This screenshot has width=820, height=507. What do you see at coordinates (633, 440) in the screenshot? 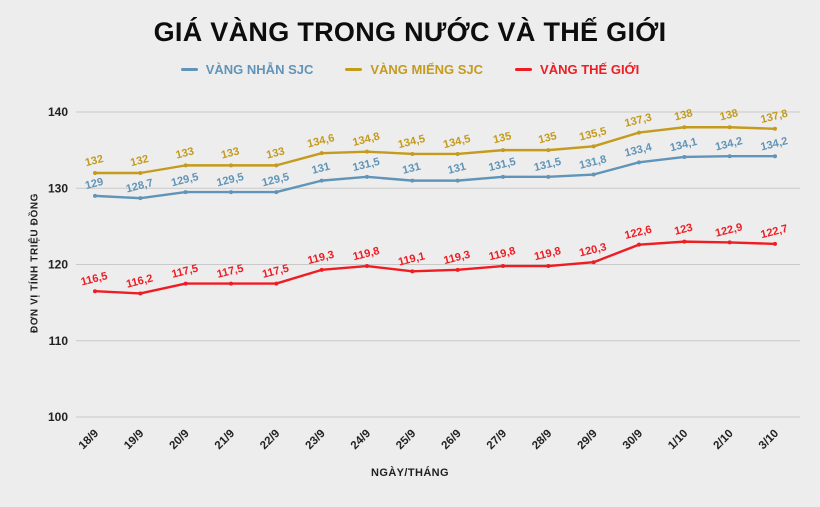
I see `x-tick-label: 30/9` at bounding box center [633, 440].